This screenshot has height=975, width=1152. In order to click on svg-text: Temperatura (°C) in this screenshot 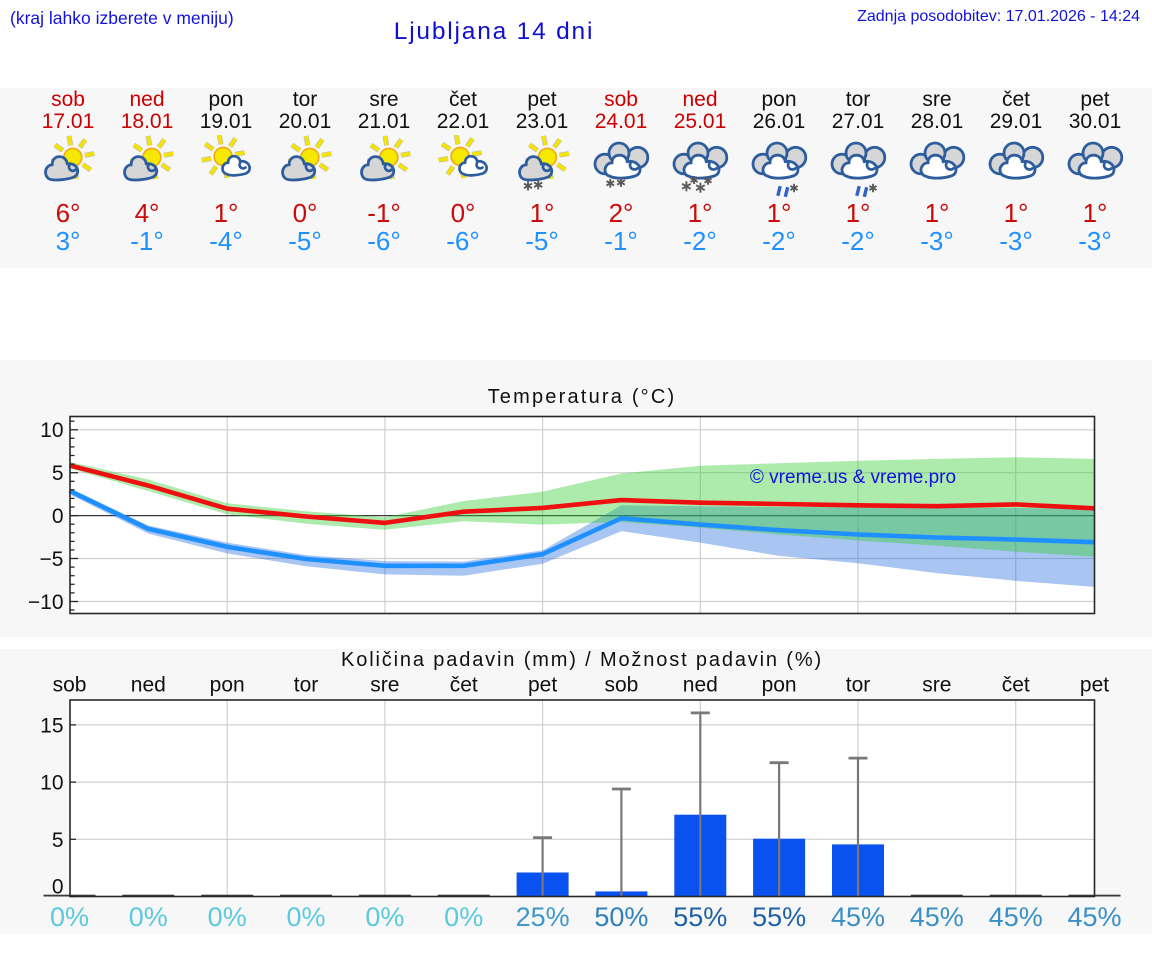, I will do `click(582, 397)`.